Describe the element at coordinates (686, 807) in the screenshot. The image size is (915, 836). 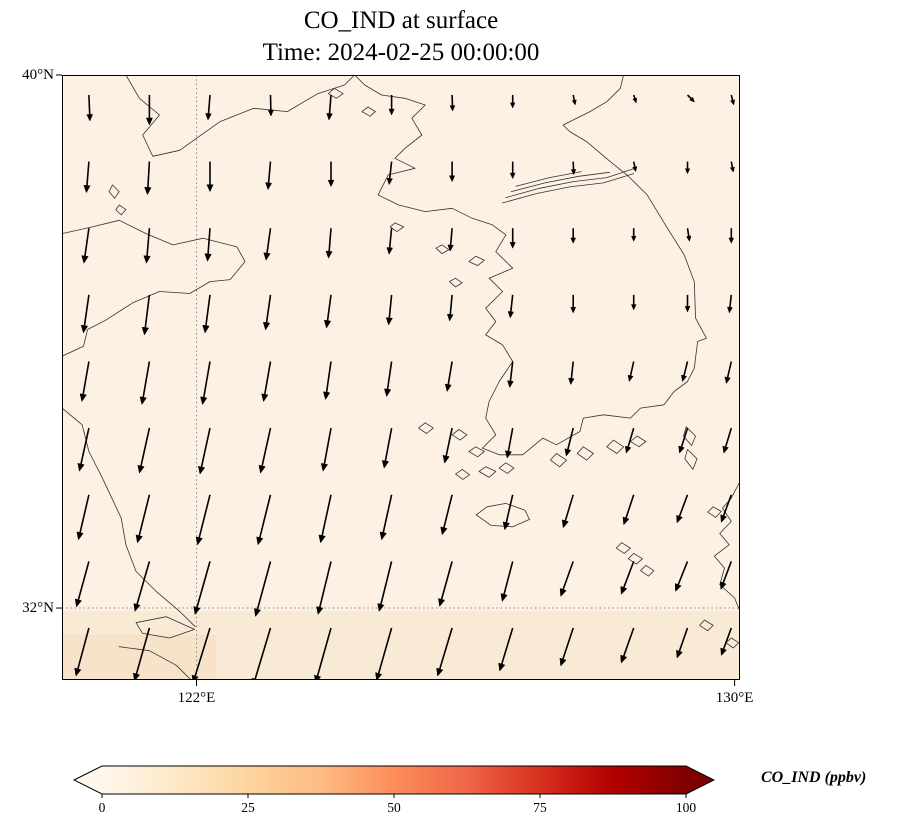
I see `colorbar-tick-label: 100` at that location.